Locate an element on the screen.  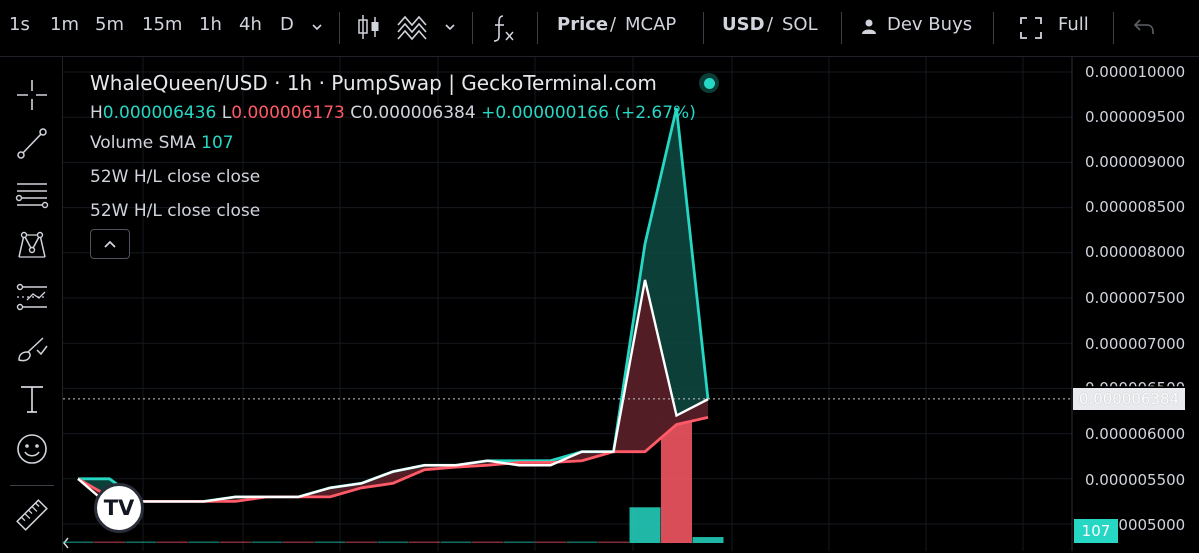
chart-type-chevron-icon is located at coordinates (450, 28).